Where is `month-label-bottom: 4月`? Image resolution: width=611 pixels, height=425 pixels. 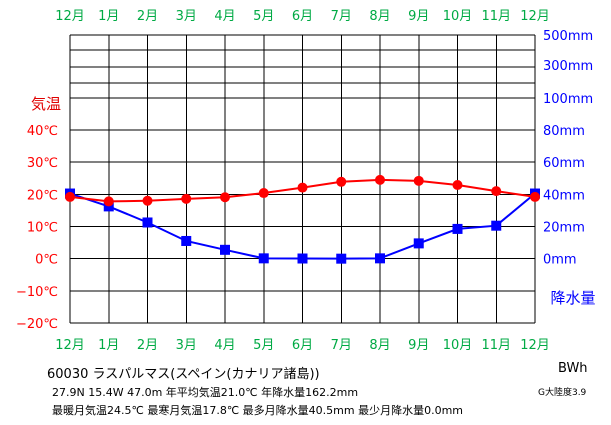
month-label-bottom: 4月 is located at coordinates (224, 345).